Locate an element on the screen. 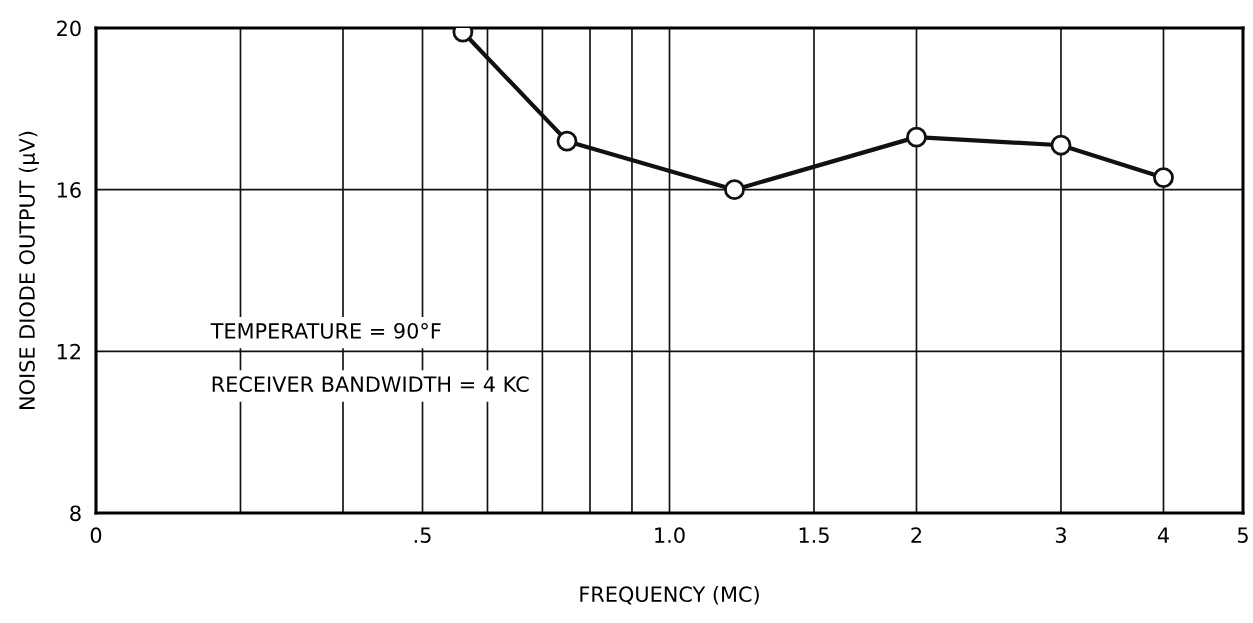 This screenshot has height=623, width=1253. y-axis-title: NOISE DIODE OUTPUT (μV) is located at coordinates (28, 270).